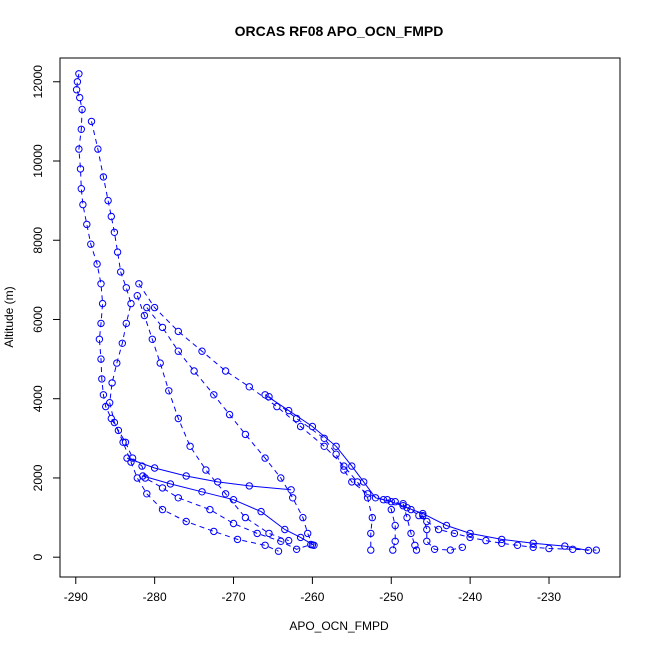 The height and width of the screenshot is (650, 650). What do you see at coordinates (339, 31) in the screenshot?
I see `chart-title: ORCAS RF08 APO_OCN_FMPD` at bounding box center [339, 31].